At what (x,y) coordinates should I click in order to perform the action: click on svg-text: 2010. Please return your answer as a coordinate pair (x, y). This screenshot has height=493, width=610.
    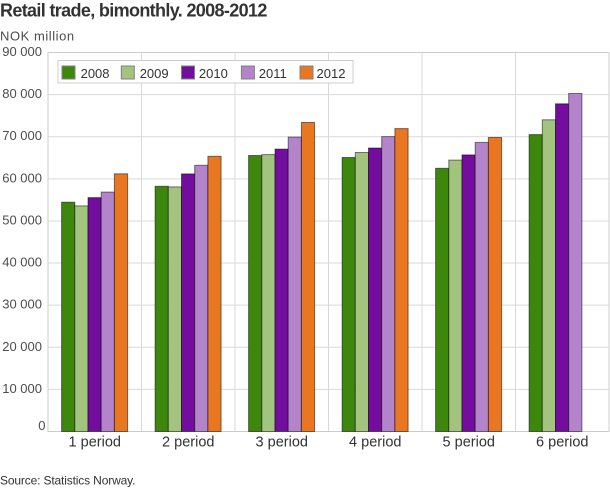
    Looking at the image, I should click on (213, 73).